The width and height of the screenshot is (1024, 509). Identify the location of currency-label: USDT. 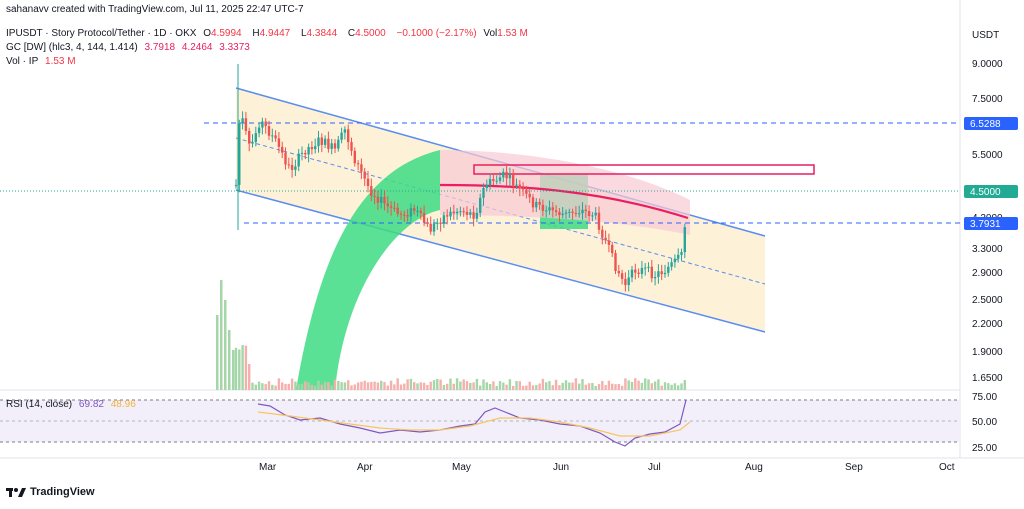
(985, 35).